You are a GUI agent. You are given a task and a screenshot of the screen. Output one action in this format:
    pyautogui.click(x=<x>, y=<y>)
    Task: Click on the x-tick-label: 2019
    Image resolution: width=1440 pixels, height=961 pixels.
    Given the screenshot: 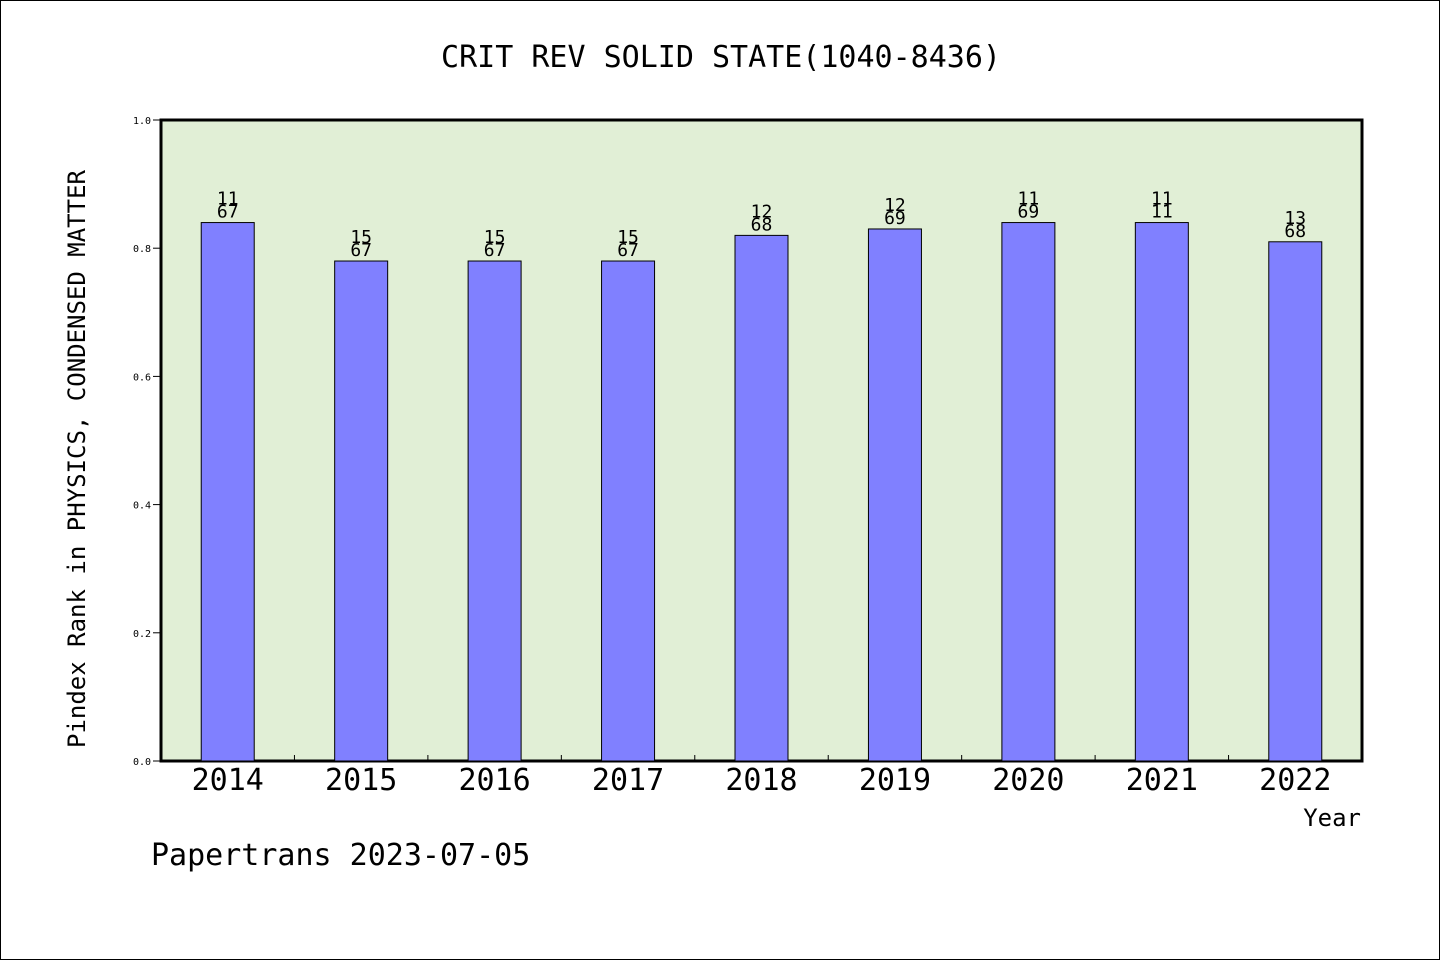 What is the action you would take?
    pyautogui.click(x=895, y=780)
    